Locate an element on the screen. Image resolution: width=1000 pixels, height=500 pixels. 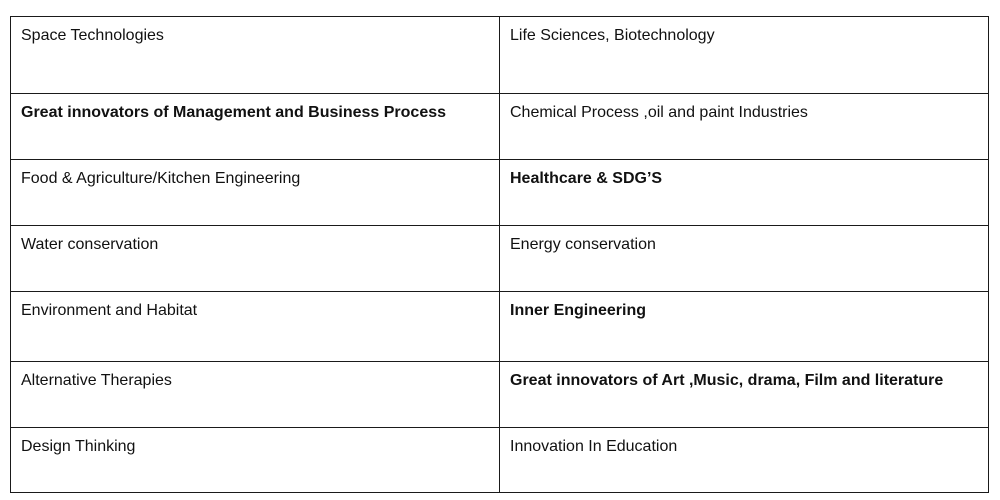
table-row: Water conservation Energy conservation is located at coordinates (499, 258).